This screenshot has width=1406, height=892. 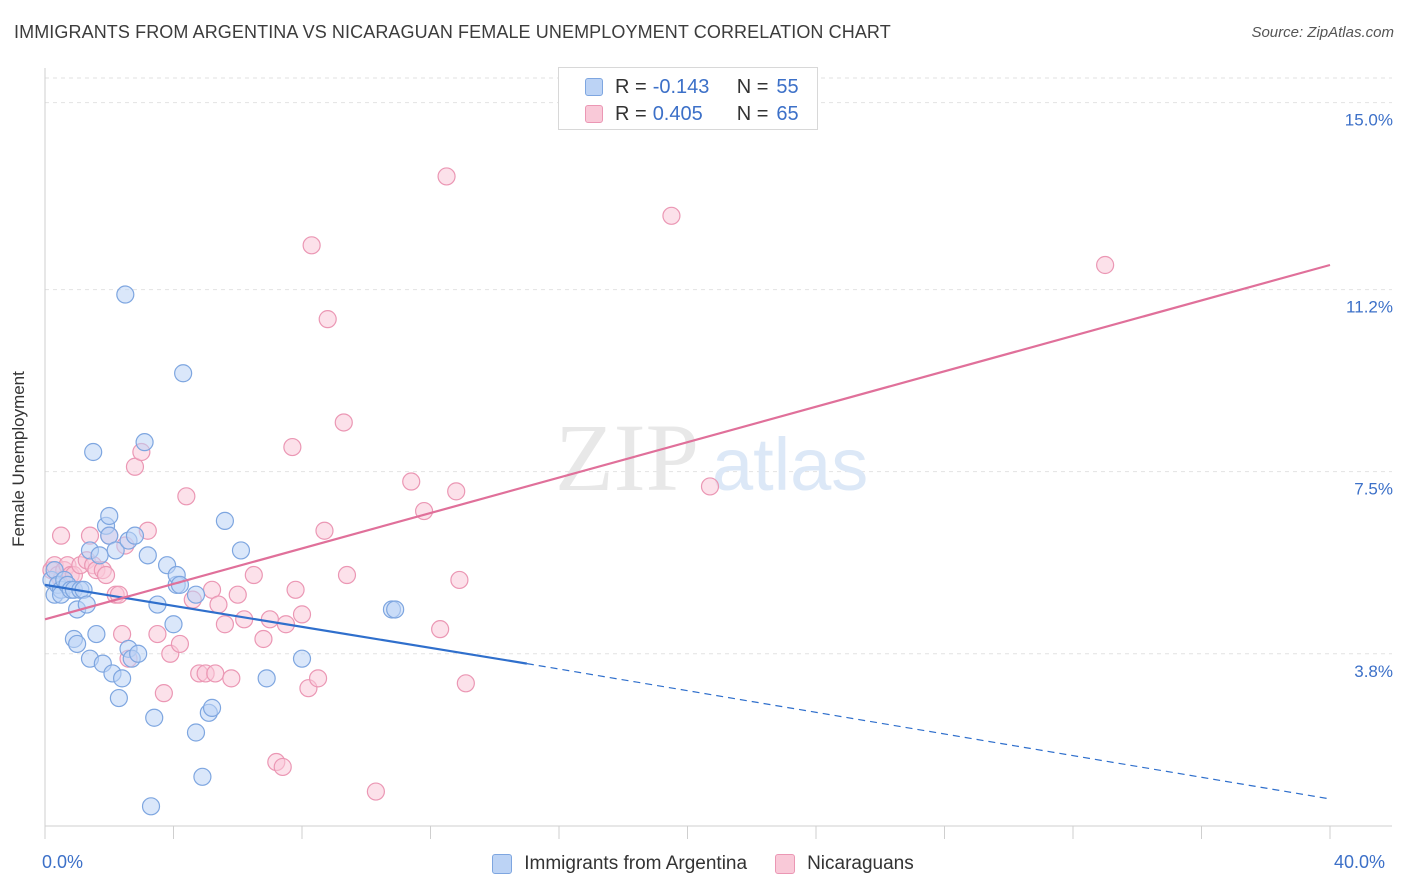 I want to click on legend-item-nicaraguans: Nicaraguans, so click(x=844, y=864).